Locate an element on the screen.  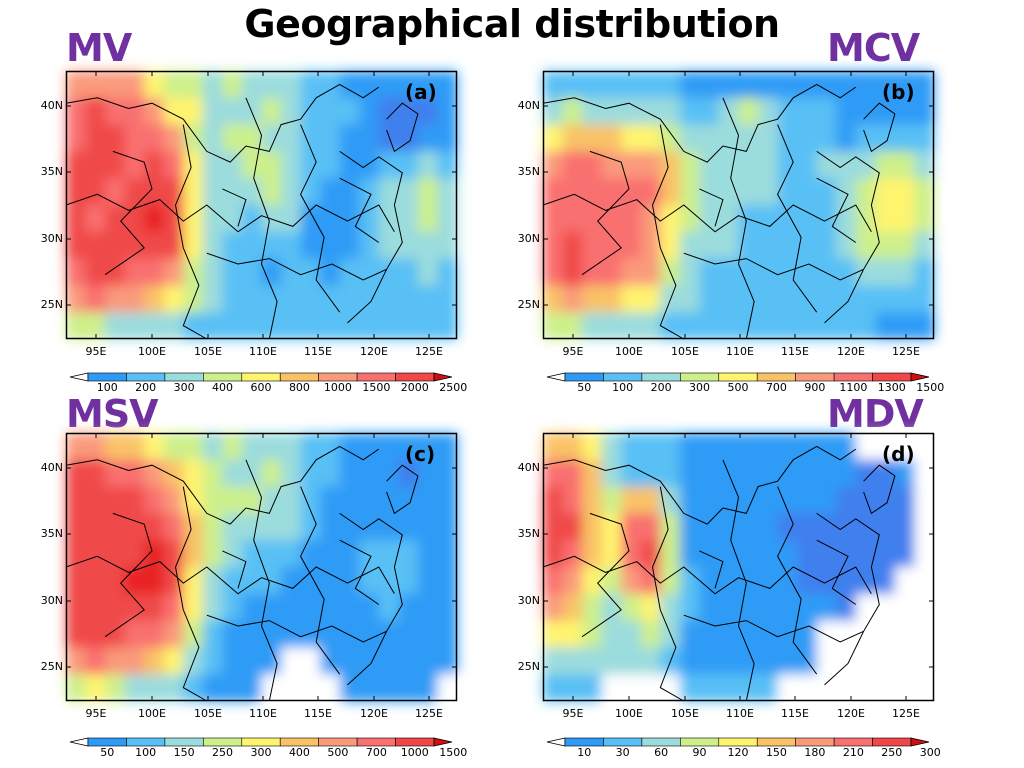
lon-tick-label: 125E is located at coordinates (429, 713).